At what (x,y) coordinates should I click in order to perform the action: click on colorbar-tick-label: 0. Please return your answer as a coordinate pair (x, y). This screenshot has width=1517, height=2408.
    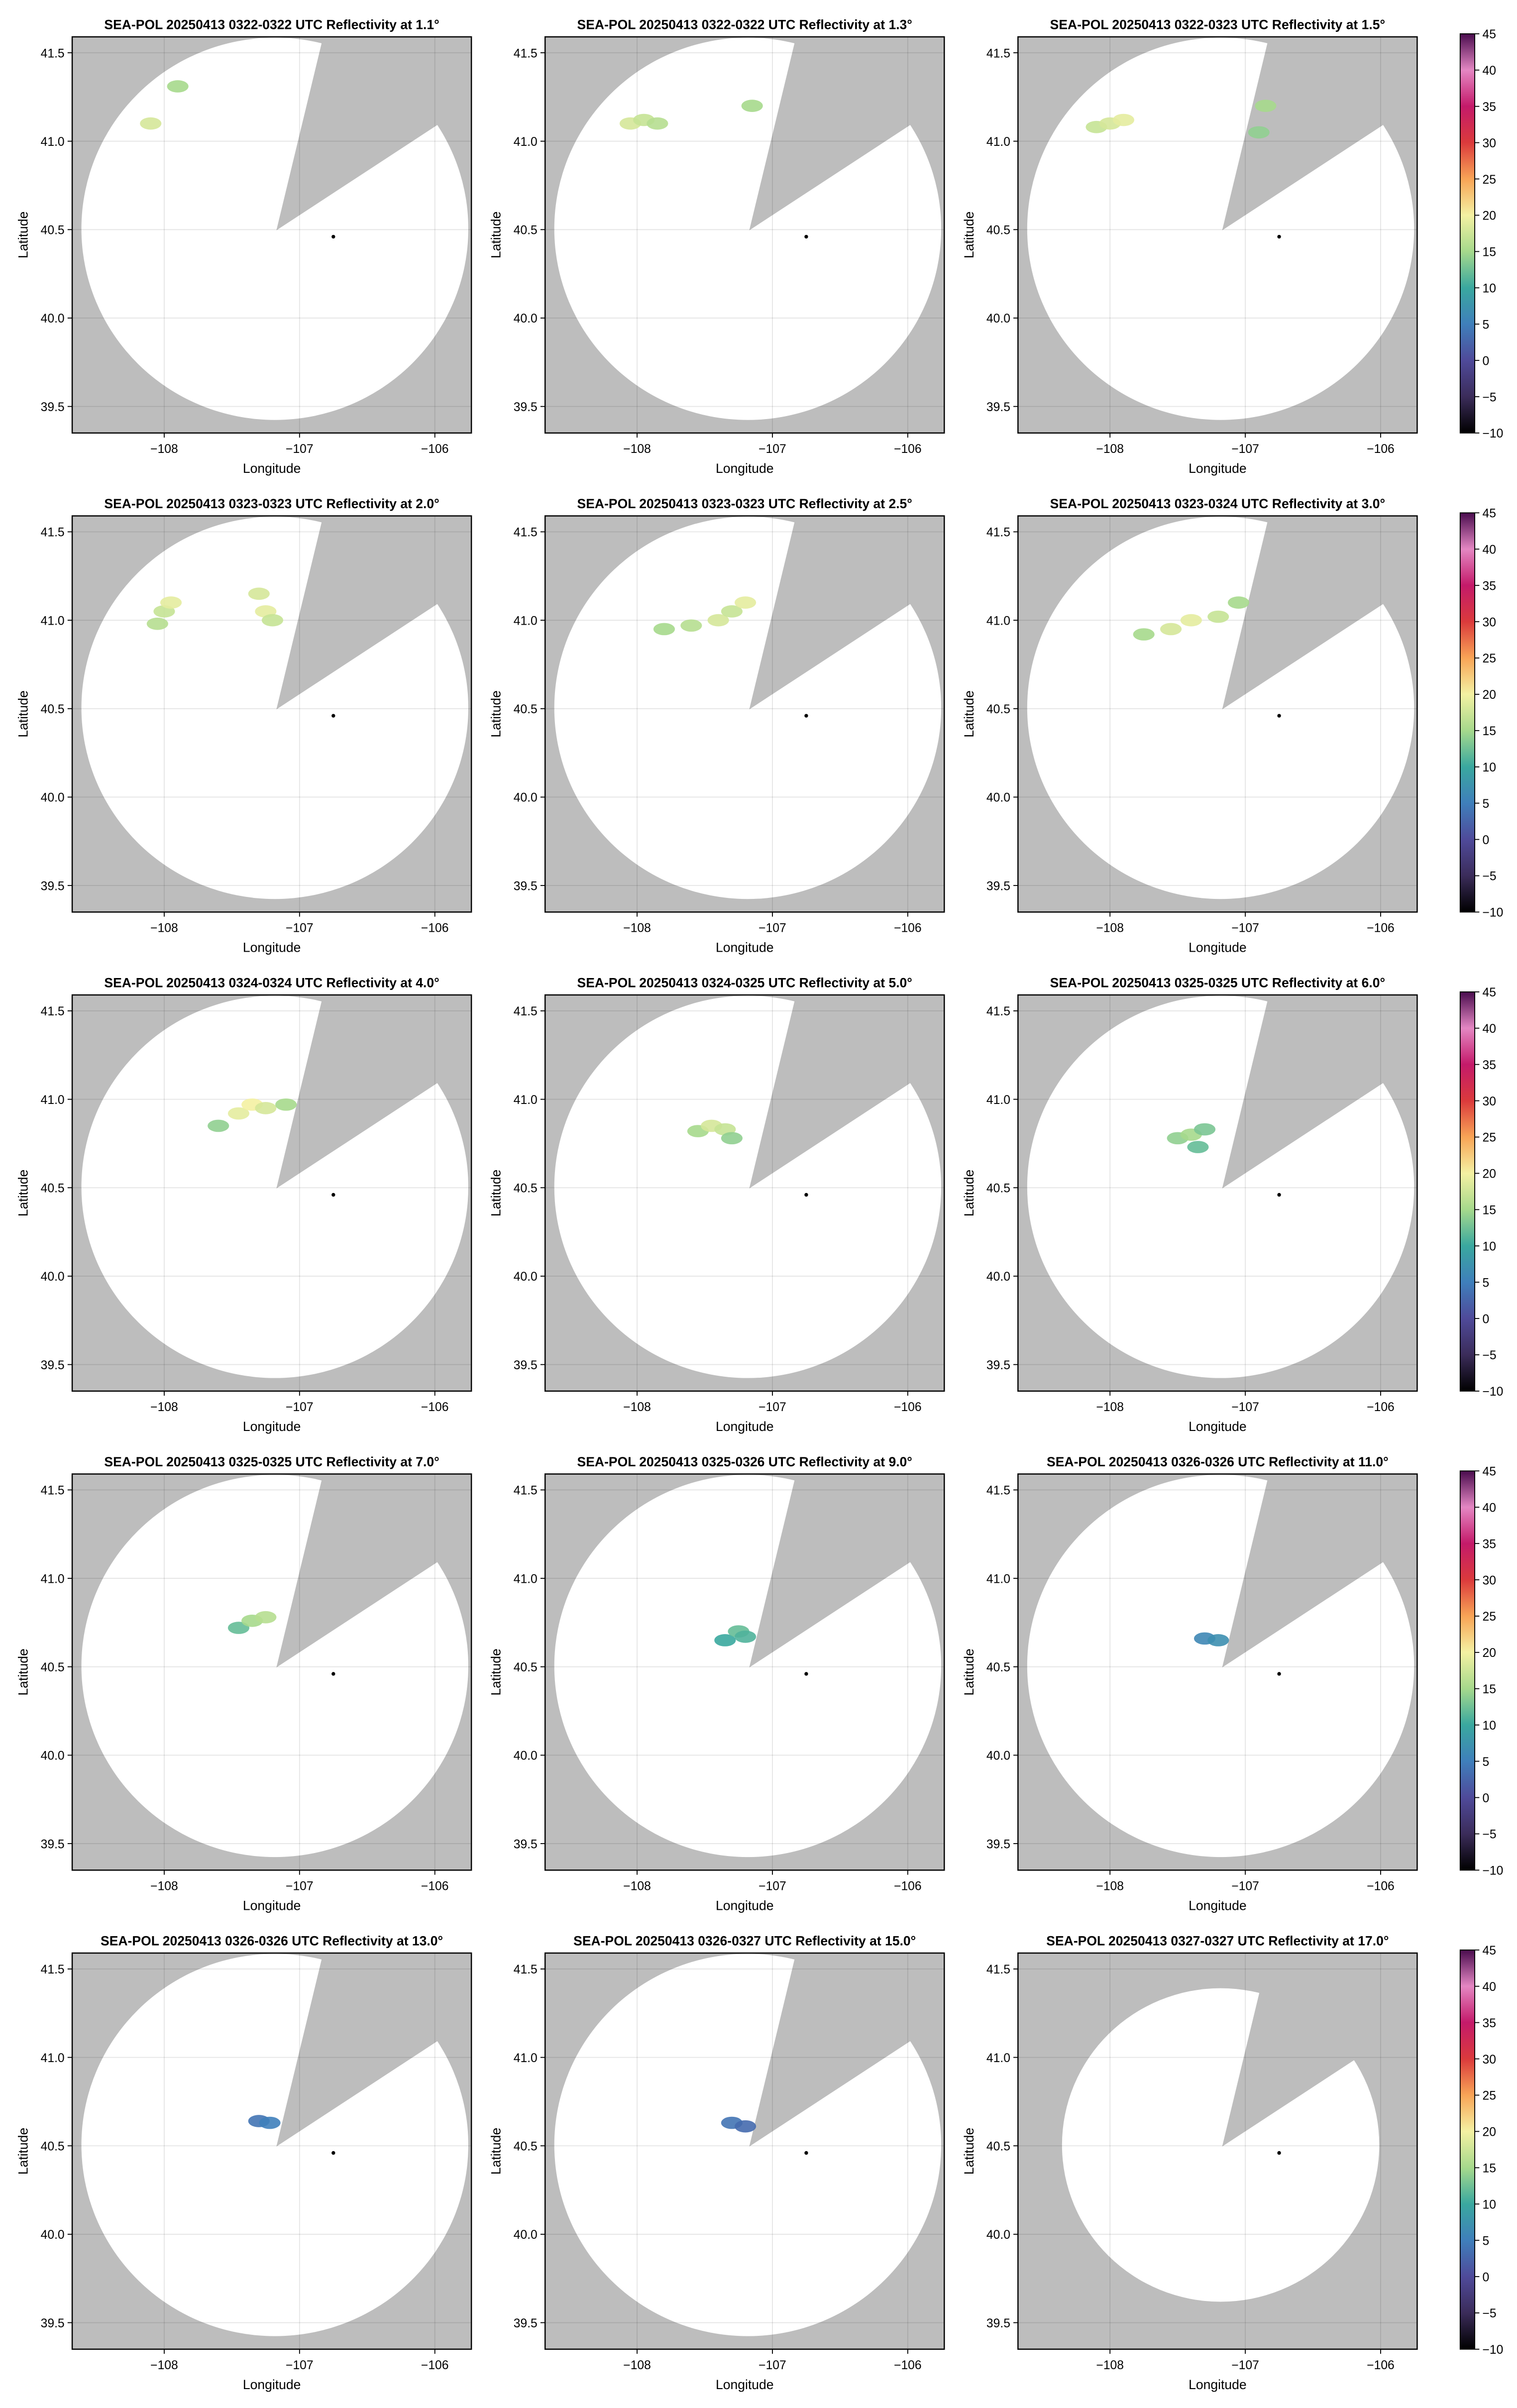
    Looking at the image, I should click on (1487, 1319).